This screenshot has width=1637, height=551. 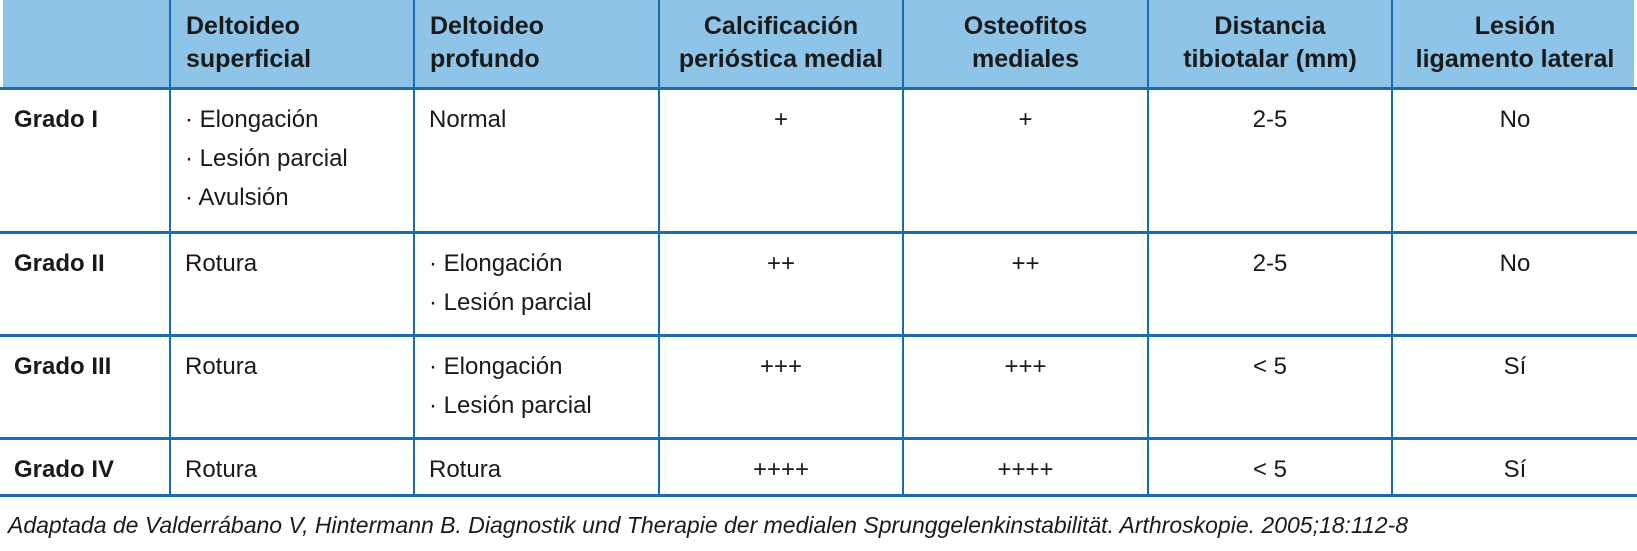 I want to click on table-row-grado-4: Grado IV Rotura Rotura ++++ ++++ < 5 Sí, so click(x=818, y=466).